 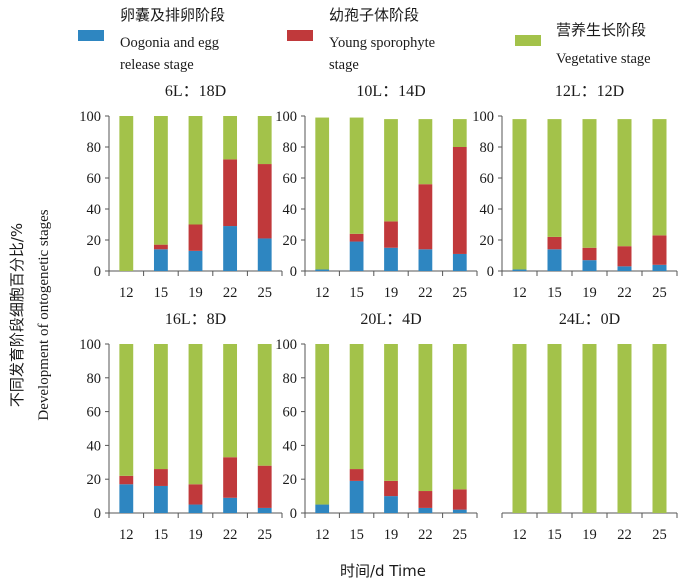 What do you see at coordinates (169, 43) in the screenshot?
I see `legend-label-en: Oogonia and egg` at bounding box center [169, 43].